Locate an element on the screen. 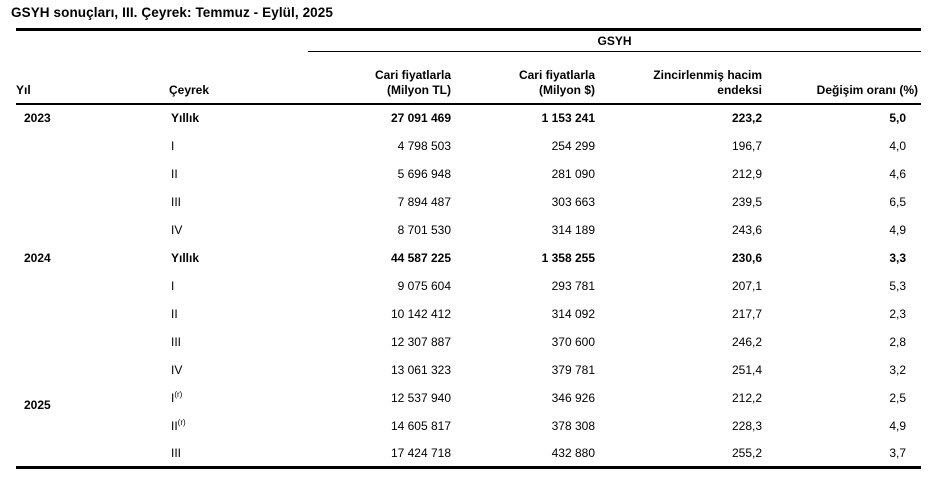  current-prices-usd-cell: 293 781 is located at coordinates (573, 285).